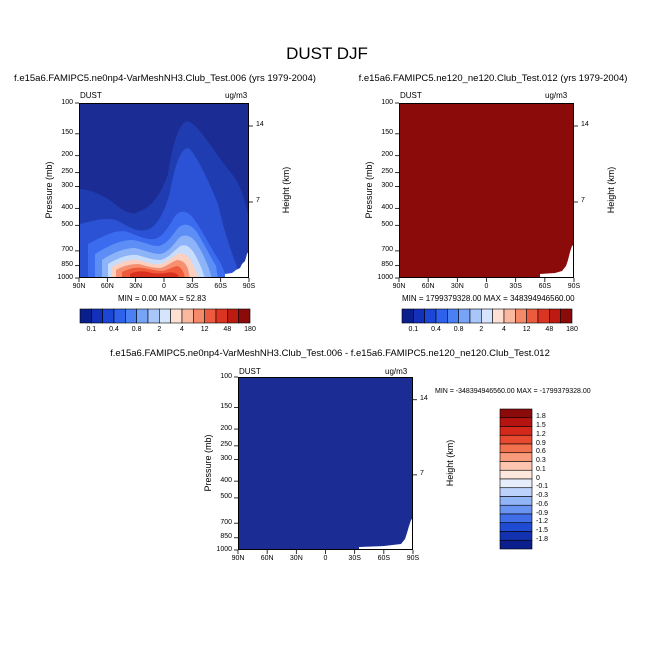 Image resolution: width=654 pixels, height=654 pixels. I want to click on colorbar-label: -0.1, so click(542, 487).